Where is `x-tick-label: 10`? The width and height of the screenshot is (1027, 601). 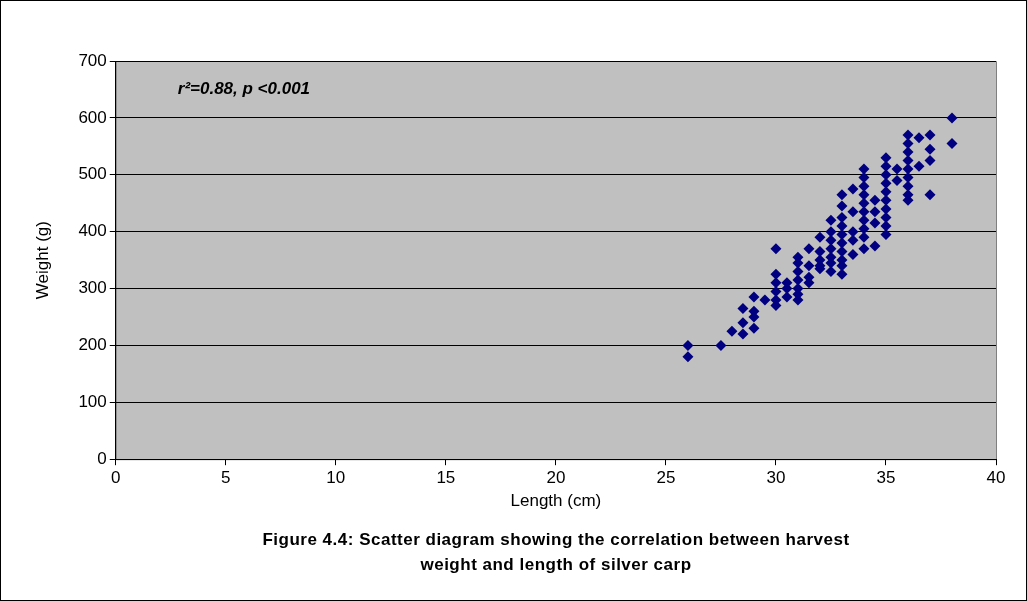
x-tick-label: 10 is located at coordinates (336, 478).